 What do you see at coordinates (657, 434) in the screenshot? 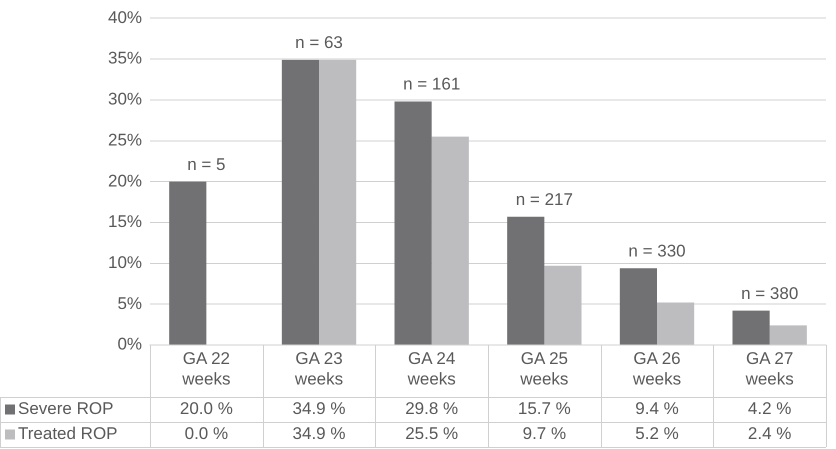
I see `data-label: 5.2 %` at bounding box center [657, 434].